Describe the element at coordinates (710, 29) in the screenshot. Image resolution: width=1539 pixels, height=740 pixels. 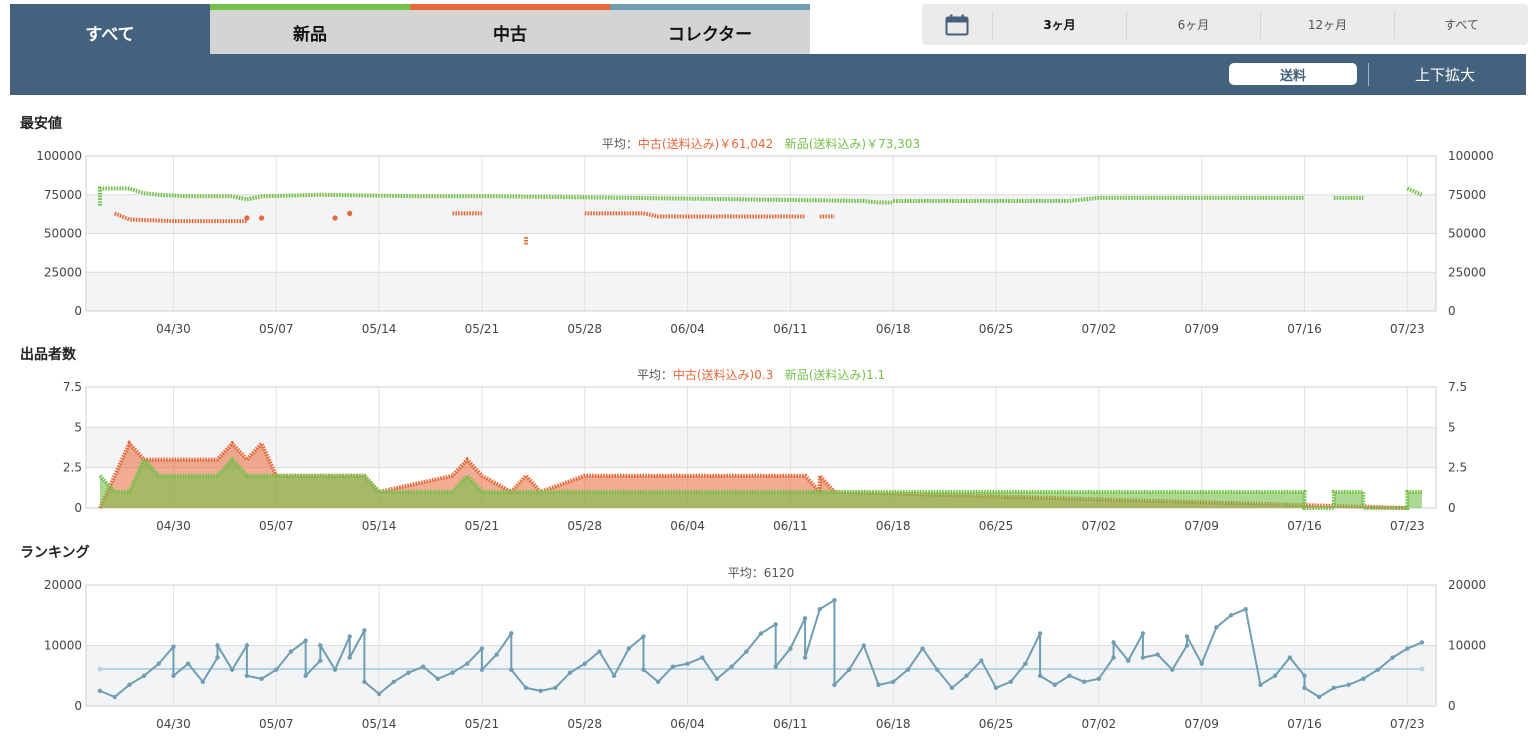
I see `tab-collector: コレクター` at that location.